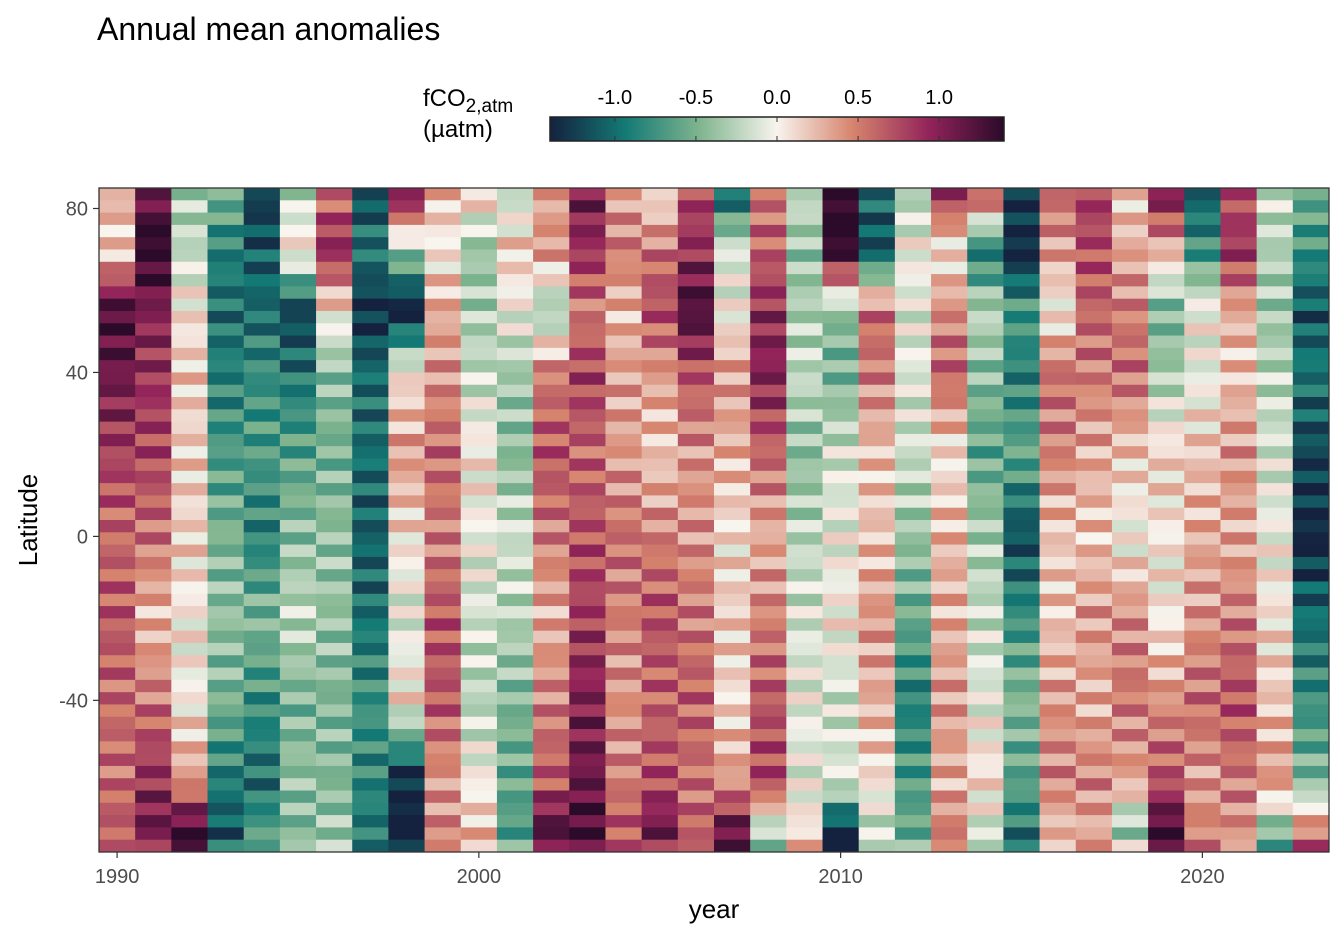 The image size is (1344, 945). What do you see at coordinates (1166, 520) in the screenshot?
I see `heatmap-column` at bounding box center [1166, 520].